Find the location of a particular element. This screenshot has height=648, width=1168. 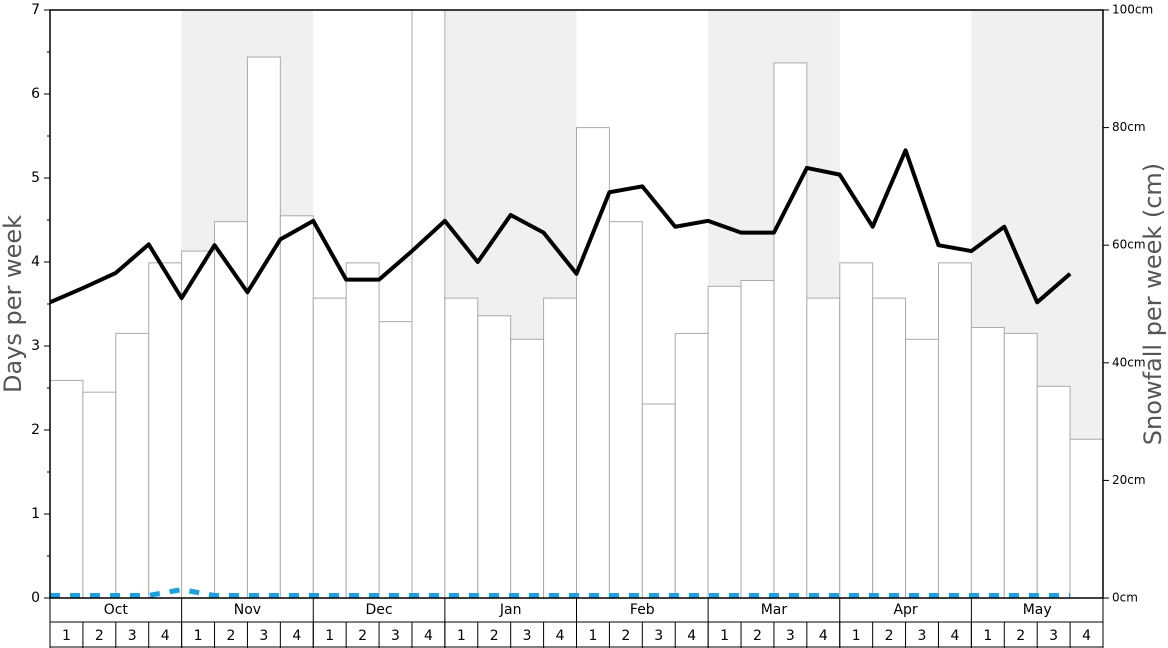

month-label: Nov is located at coordinates (247, 610).